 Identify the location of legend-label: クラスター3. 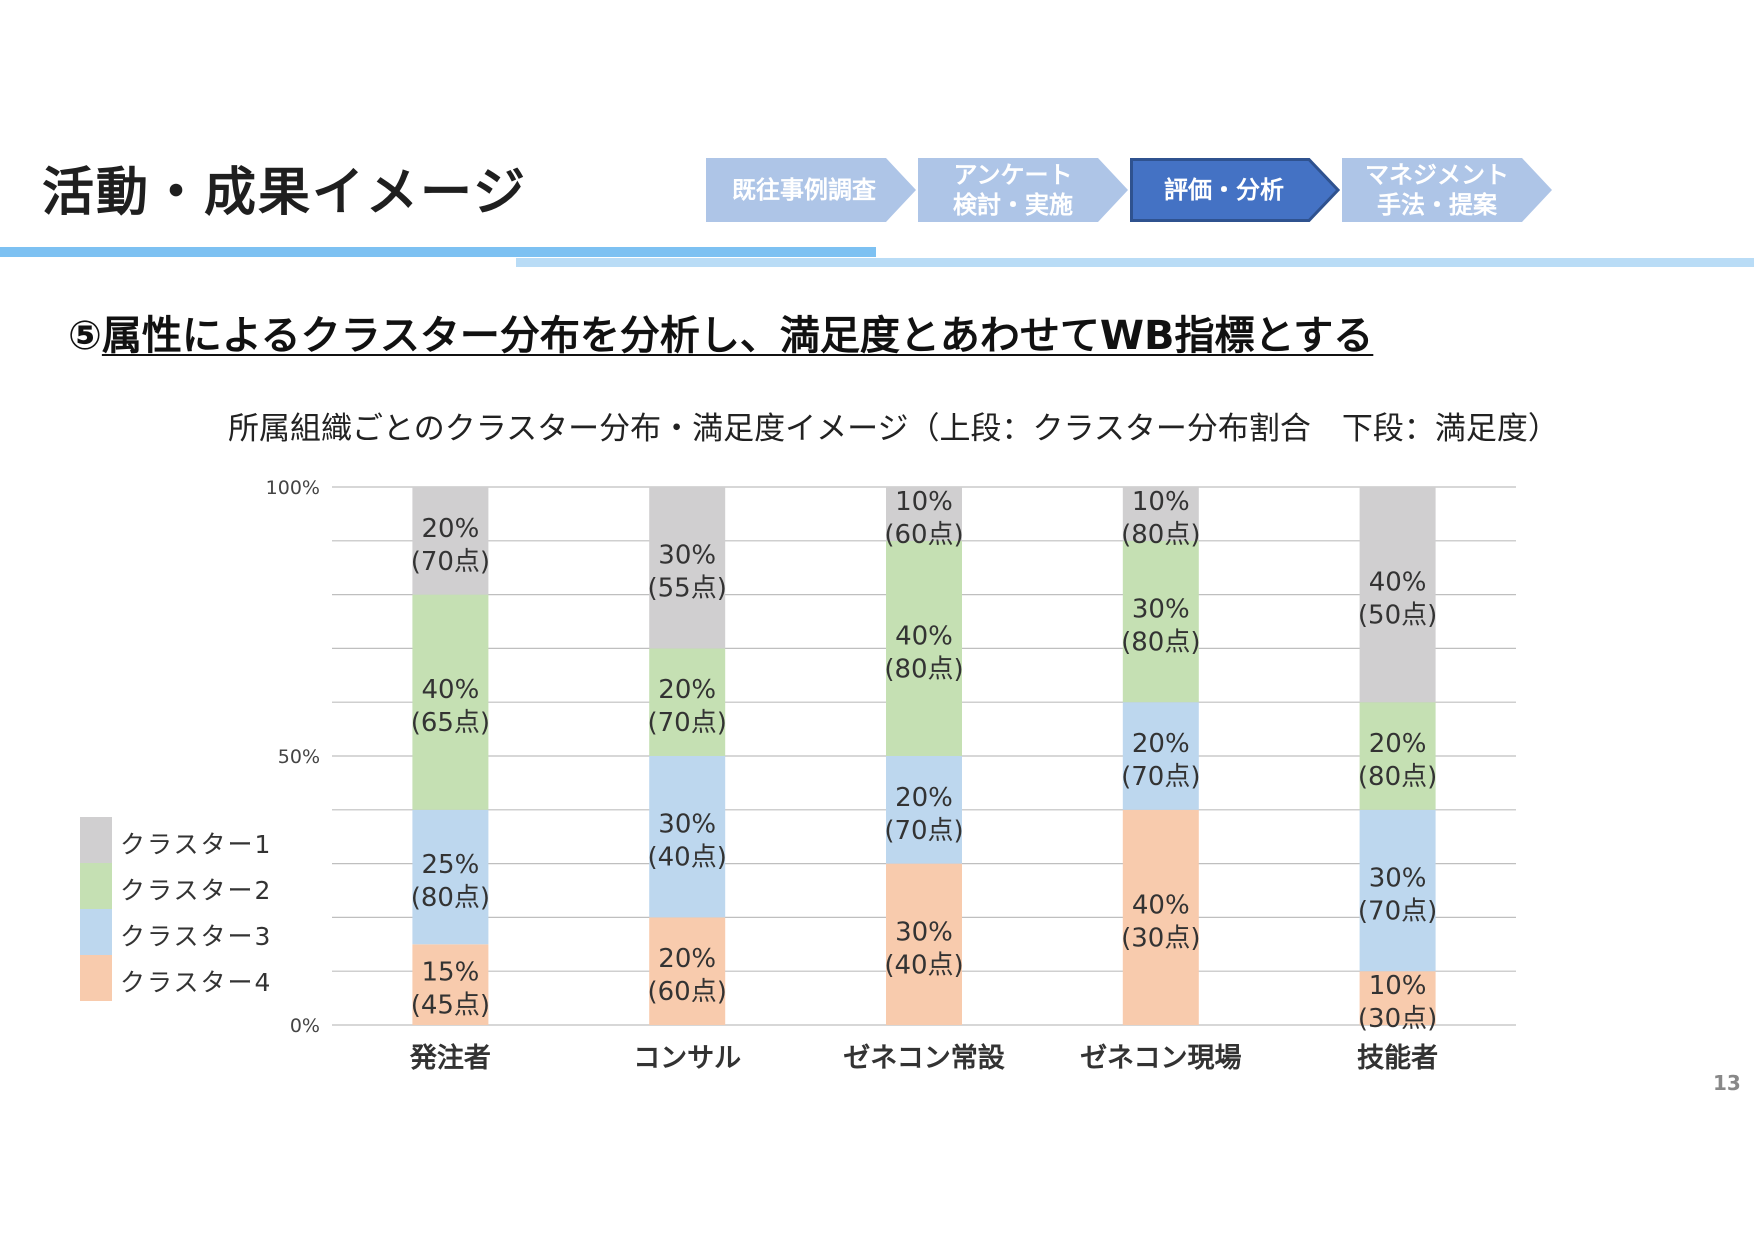
(196, 936).